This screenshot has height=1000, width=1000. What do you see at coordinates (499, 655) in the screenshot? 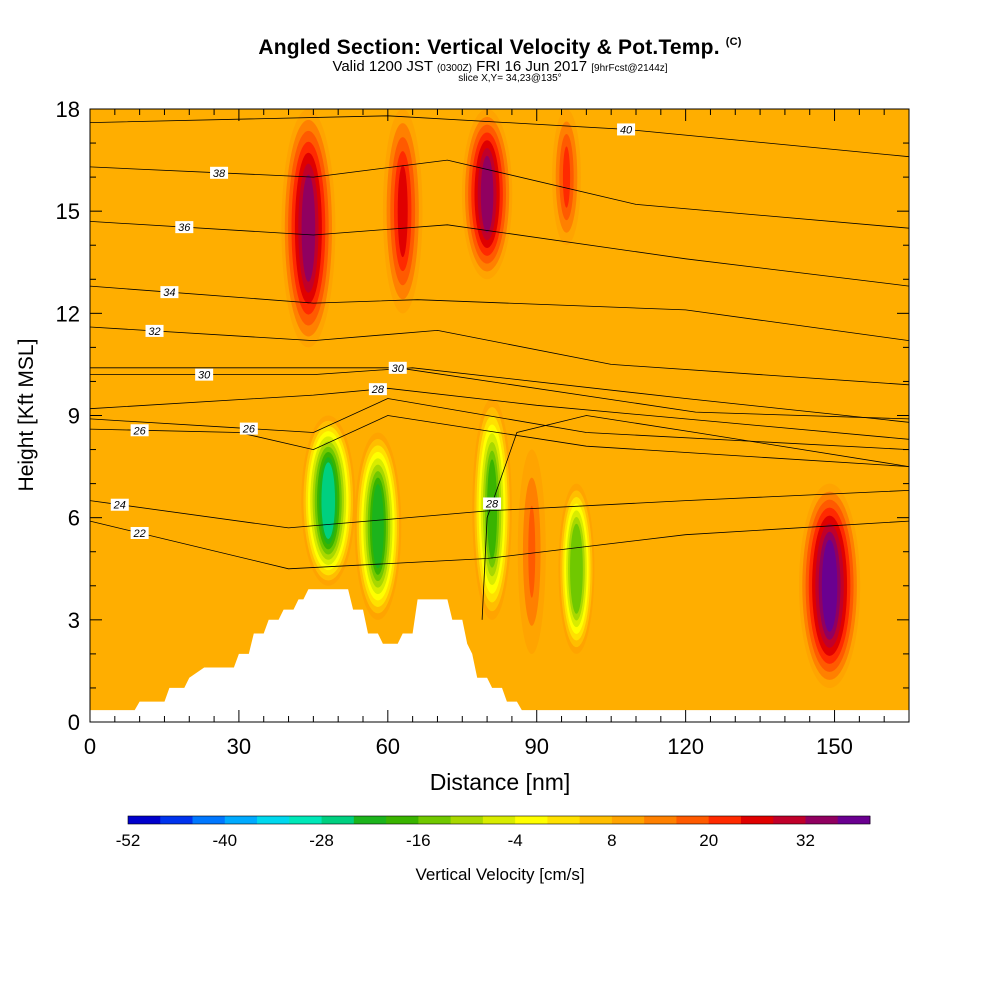
I see `terrain-mask` at bounding box center [499, 655].